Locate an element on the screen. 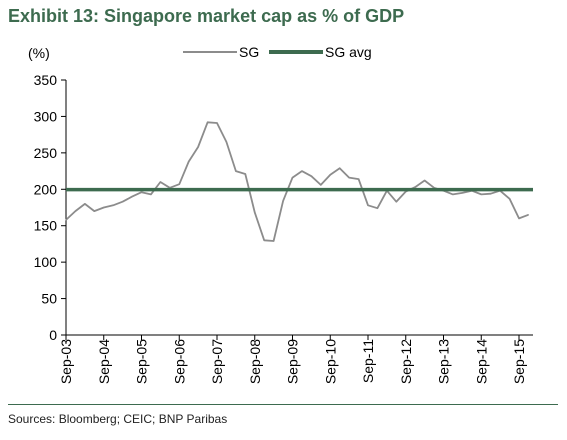 Image resolution: width=567 pixels, height=440 pixels. x-tick-label: Sep-15 is located at coordinates (519, 361).